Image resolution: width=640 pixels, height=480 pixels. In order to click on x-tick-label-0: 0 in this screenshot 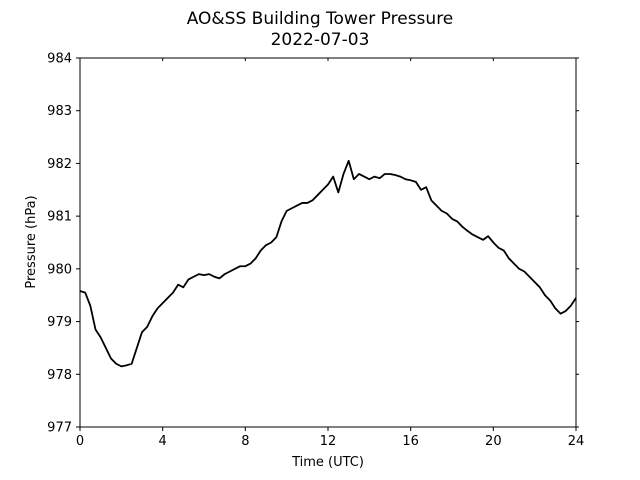, I will do `click(80, 441)`.